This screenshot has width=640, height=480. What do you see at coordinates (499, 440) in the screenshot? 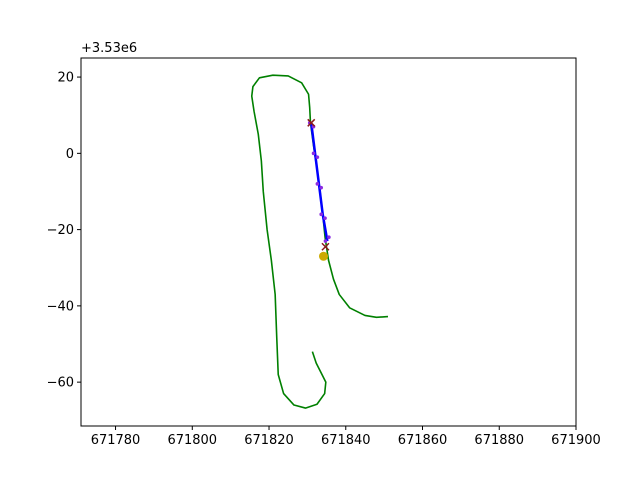
I see `x-tick-label: 671880` at bounding box center [499, 440].